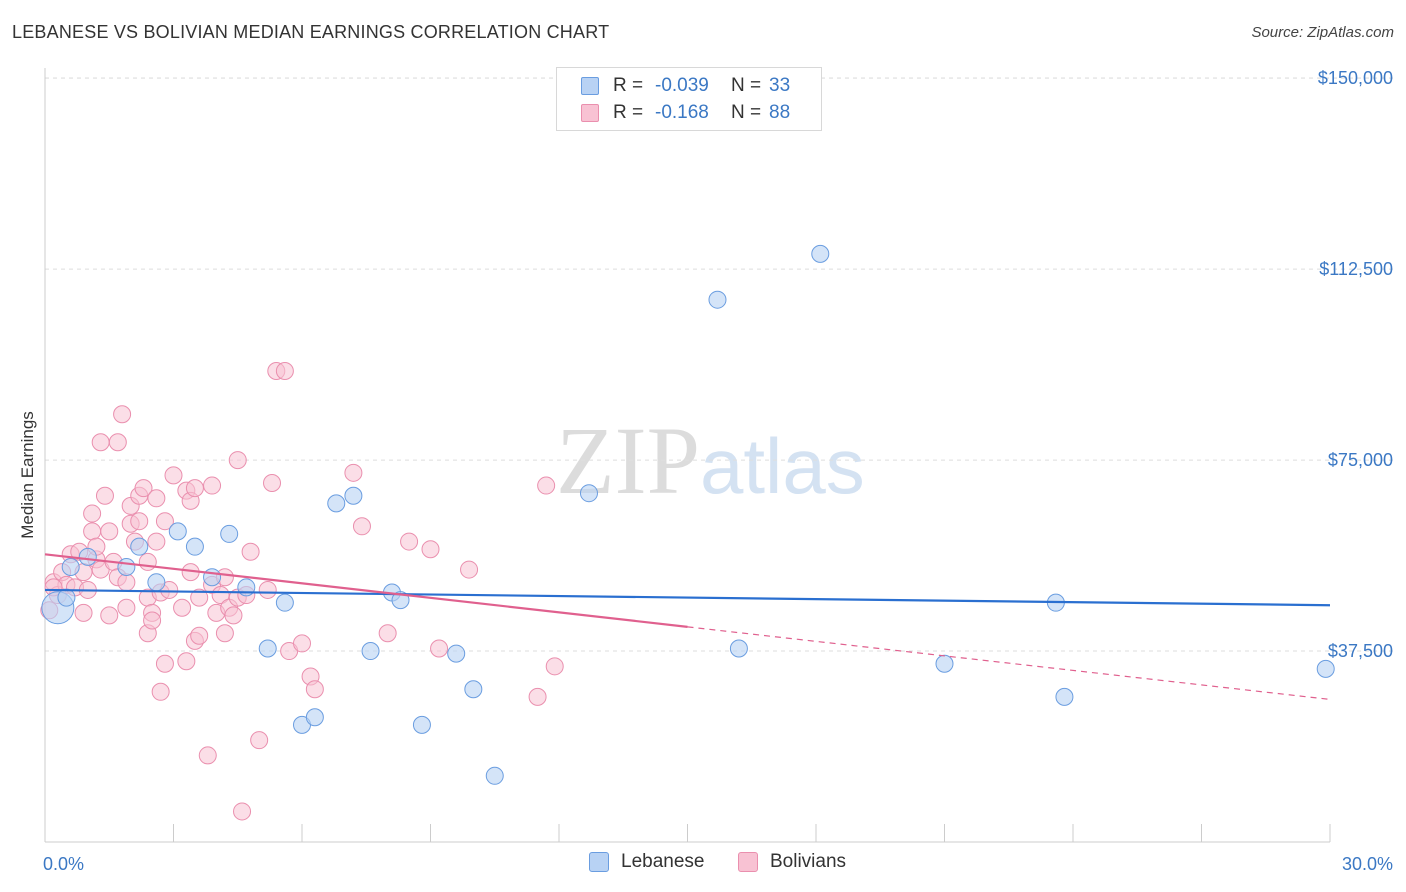  Describe the element at coordinates (27, 475) in the screenshot. I see `y-axis-title: Median Earnings` at that location.